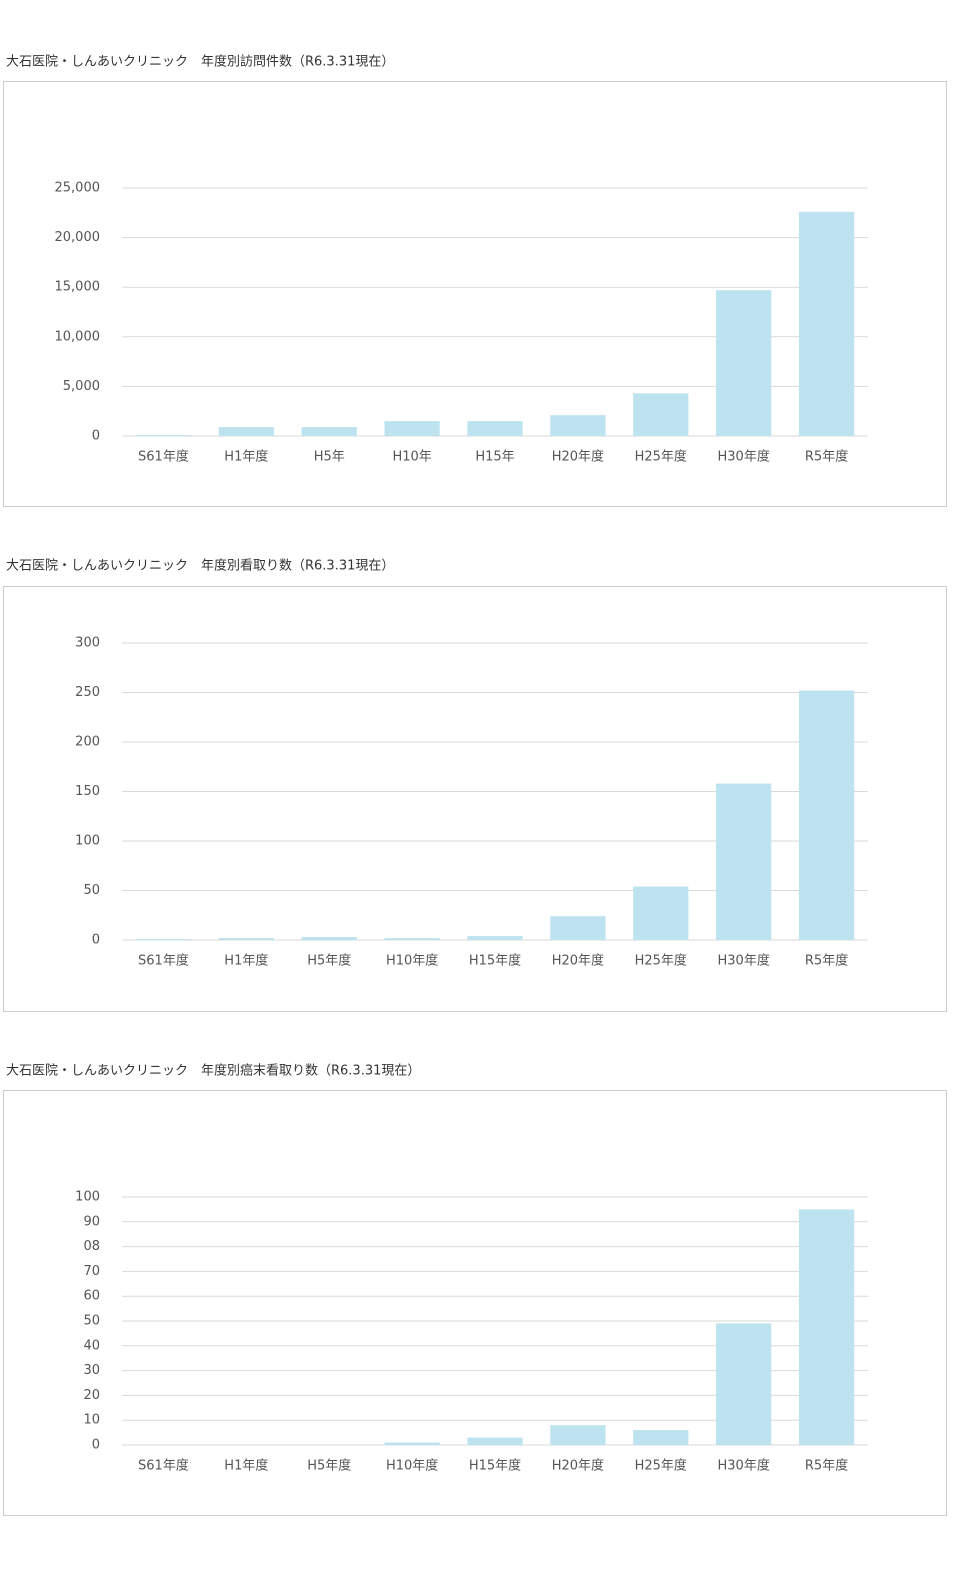 This screenshot has width=960, height=1585. I want to click on chart-title: 大石医院・しんあいクリニック 年度別癌末看取り数（R6.3.31現在）, so click(213, 1071).